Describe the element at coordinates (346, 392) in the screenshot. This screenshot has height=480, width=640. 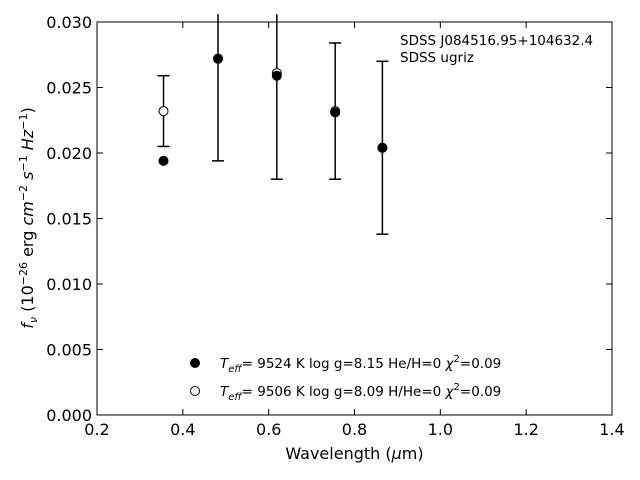
I see `legend-2-logg: log g=8.09` at that location.